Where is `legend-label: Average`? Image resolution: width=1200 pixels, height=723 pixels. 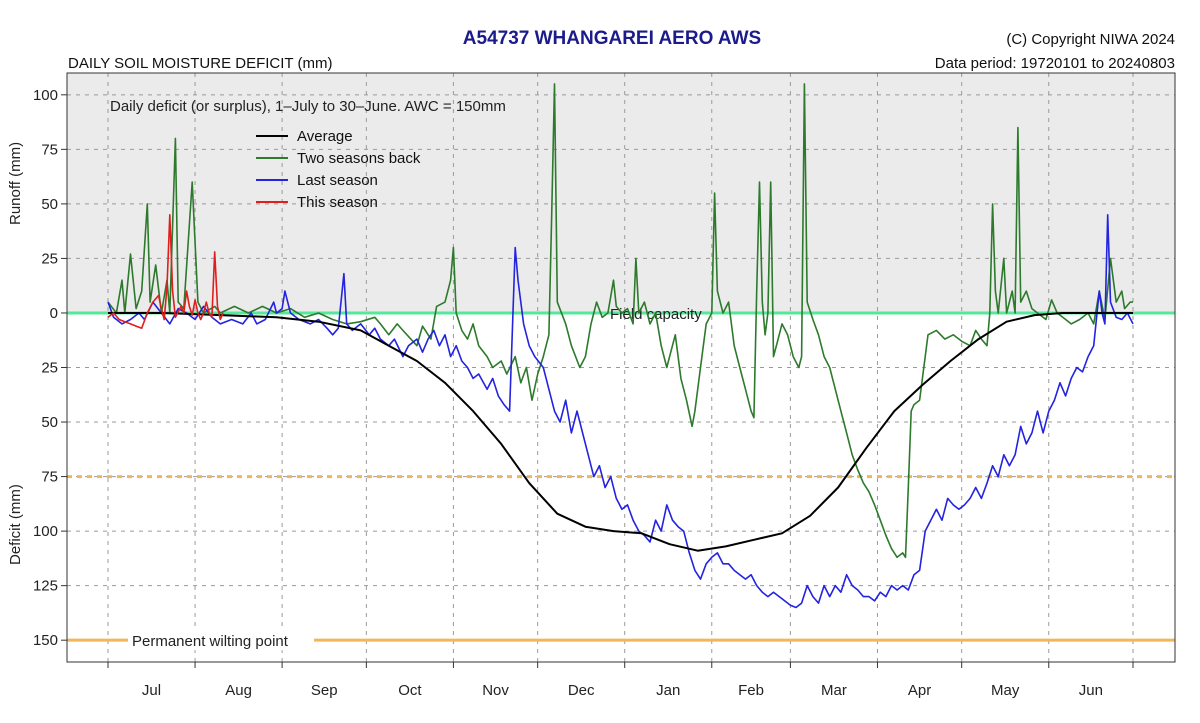 legend-label: Average is located at coordinates (325, 136).